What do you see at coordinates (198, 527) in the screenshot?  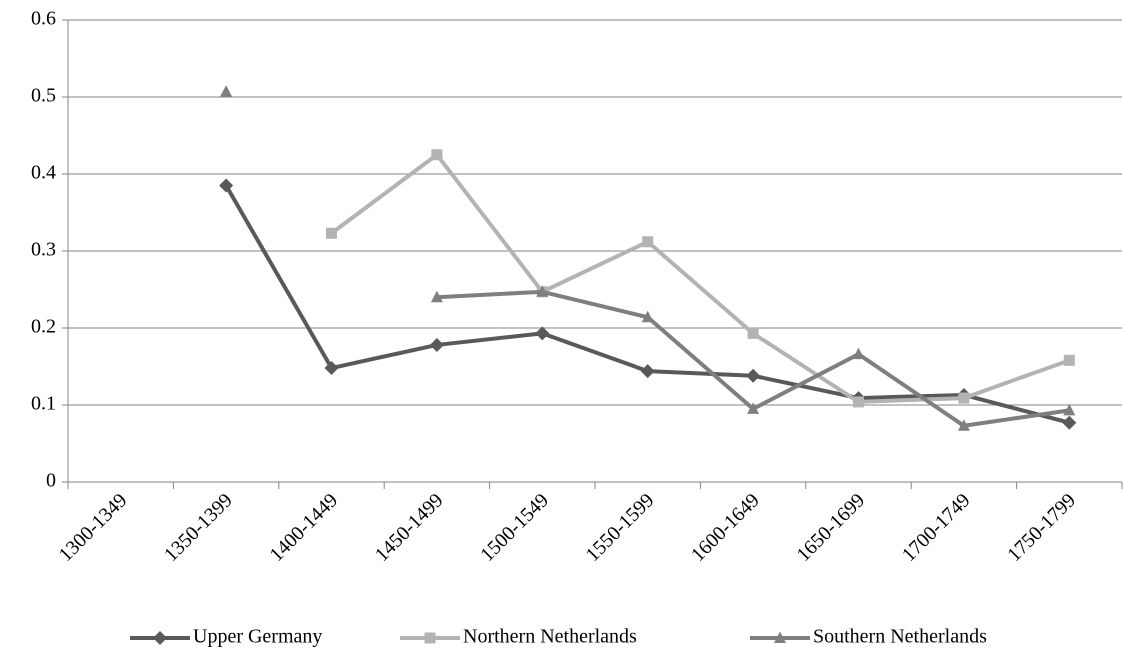 I see `x-tick-label: 1350-1399` at bounding box center [198, 527].